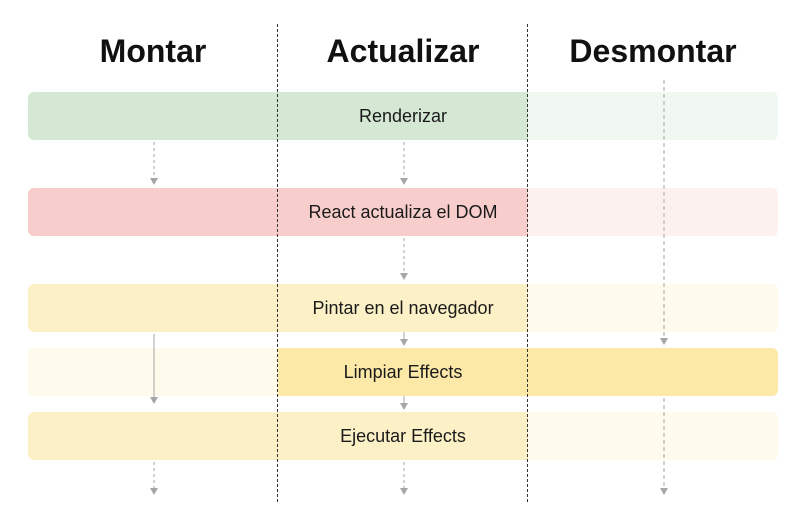  Describe the element at coordinates (653, 436) in the screenshot. I see `run-band-inactive` at that location.